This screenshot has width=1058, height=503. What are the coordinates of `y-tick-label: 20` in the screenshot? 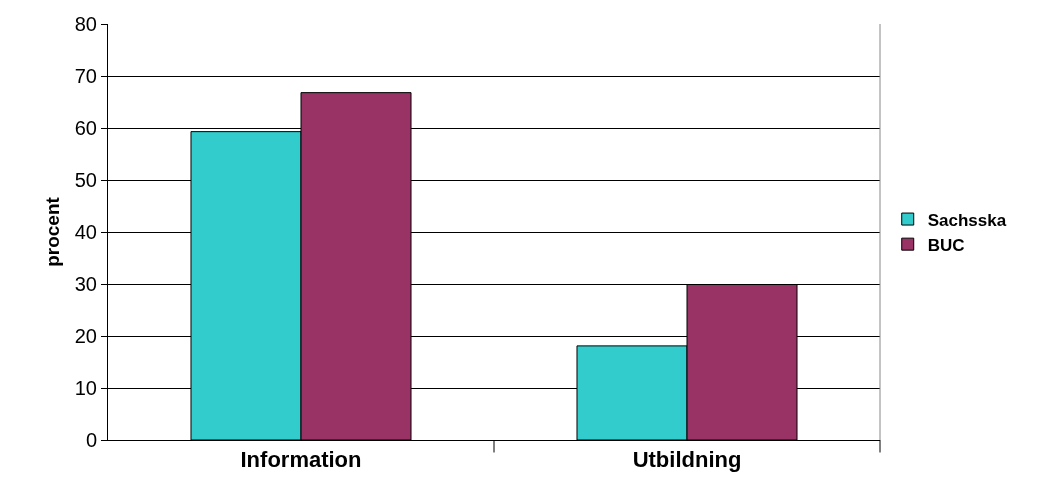 It's located at (85, 336).